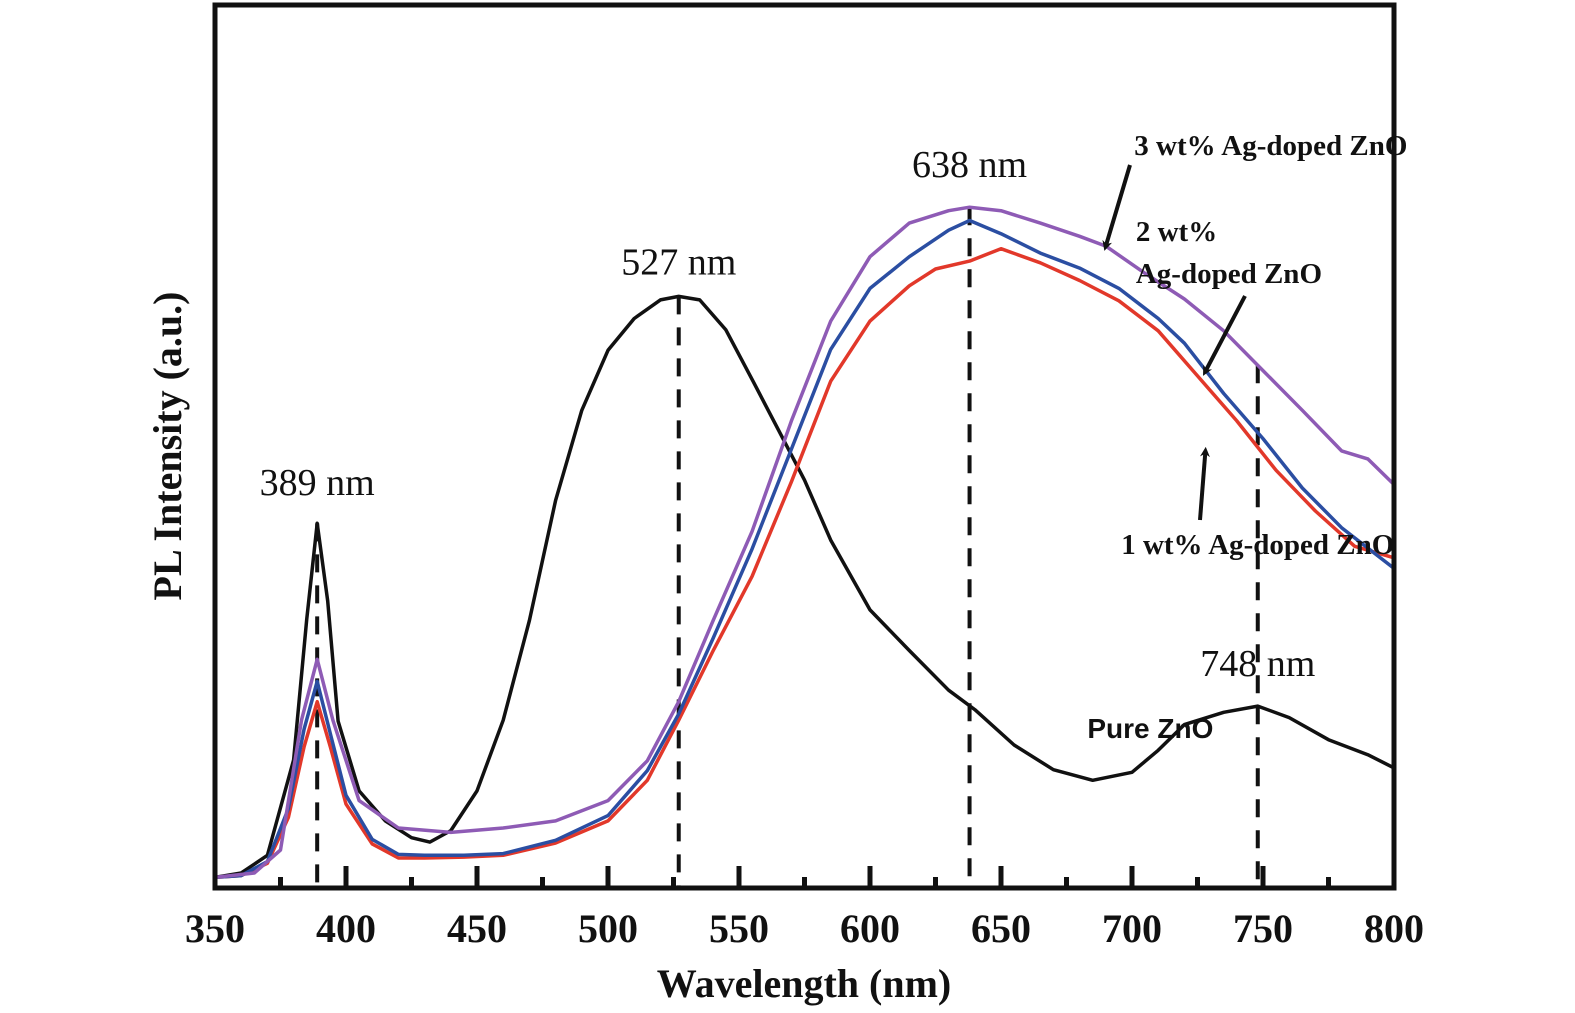  What do you see at coordinates (317, 483) in the screenshot?
I see `annotation-389-nm: 389 nm` at bounding box center [317, 483].